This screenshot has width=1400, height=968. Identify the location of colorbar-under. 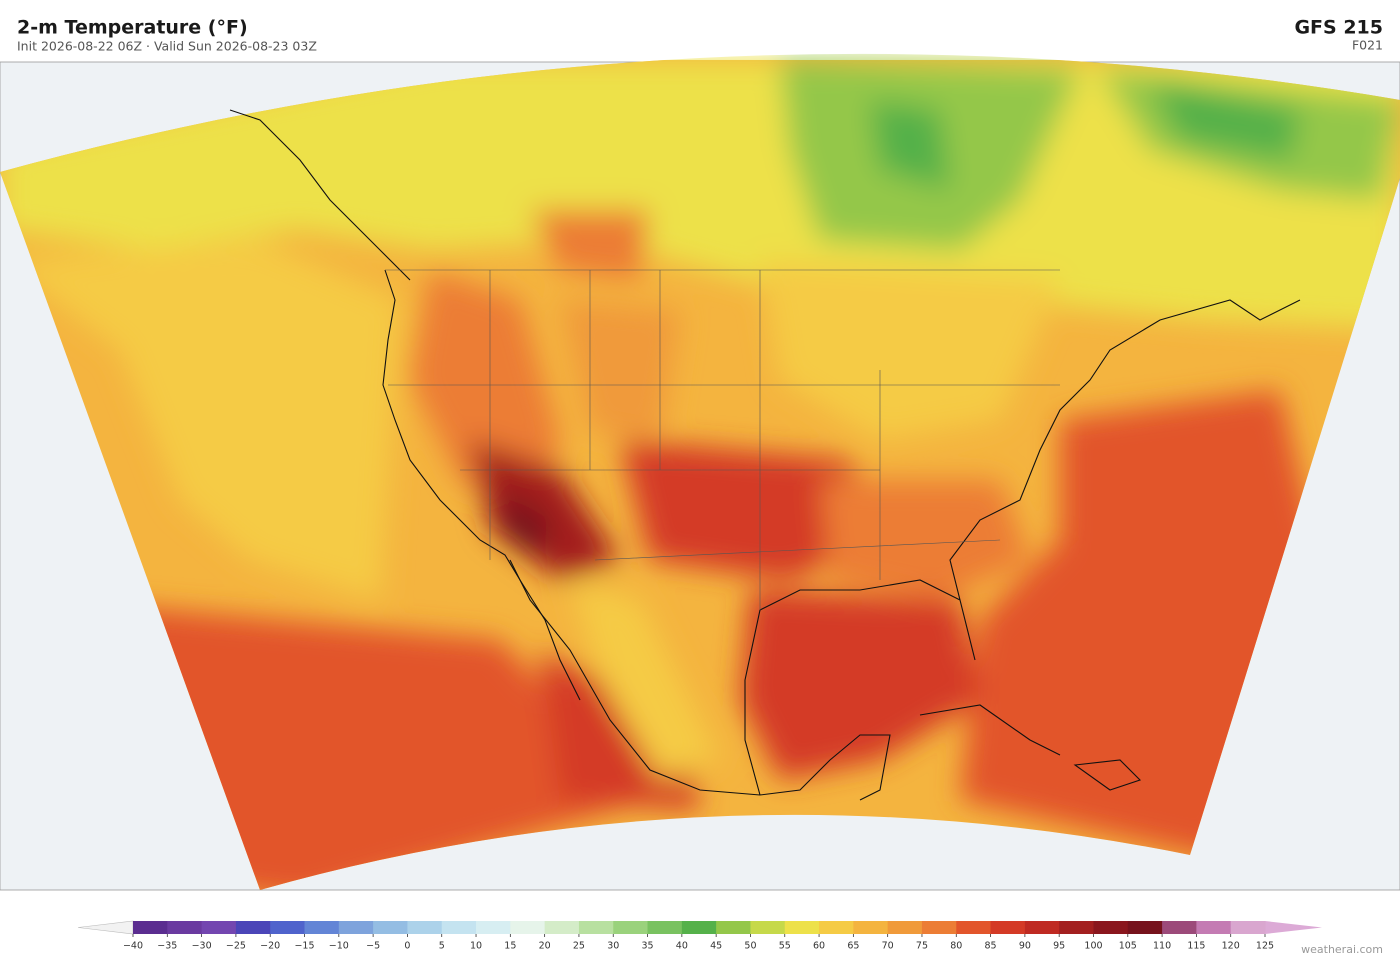
(105, 927).